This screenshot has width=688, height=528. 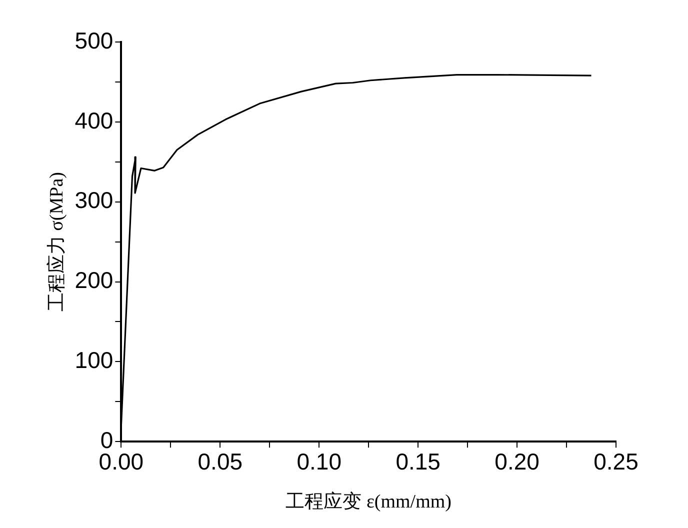 What do you see at coordinates (94, 360) in the screenshot?
I see `y-tick-label: 100` at bounding box center [94, 360].